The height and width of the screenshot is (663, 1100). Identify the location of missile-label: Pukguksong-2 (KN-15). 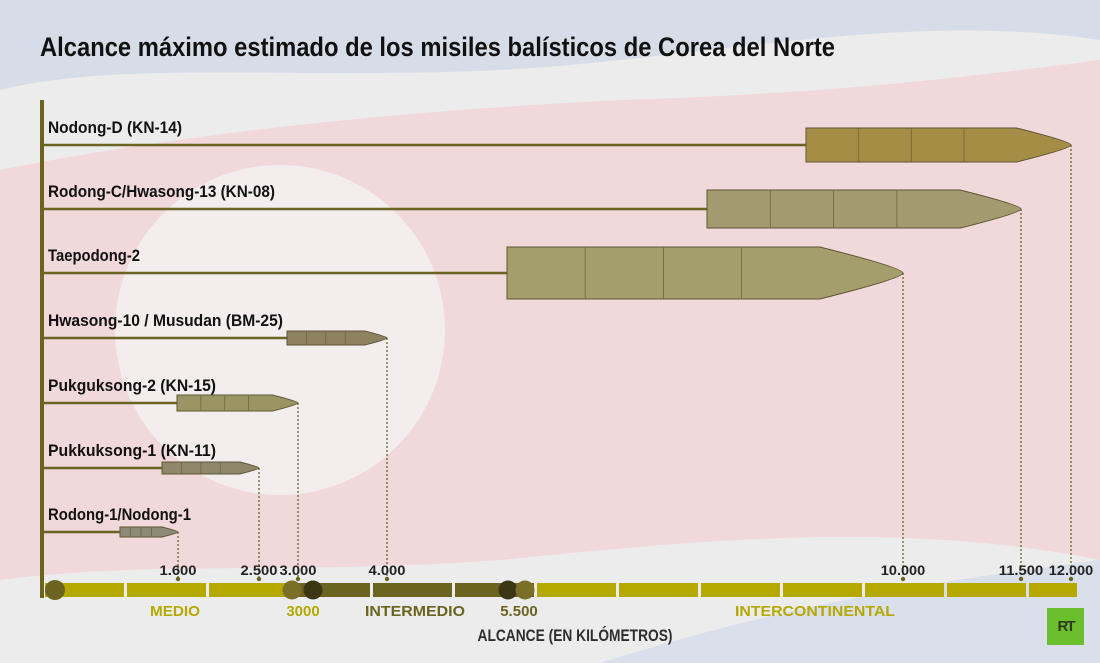
(132, 385).